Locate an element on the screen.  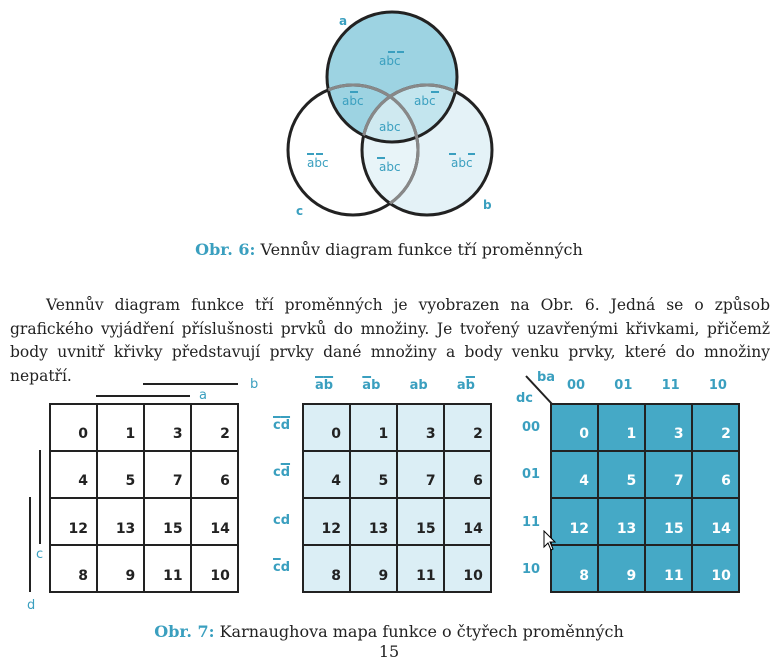
figure-7-label: Obr. 7: is located at coordinates (184, 631).